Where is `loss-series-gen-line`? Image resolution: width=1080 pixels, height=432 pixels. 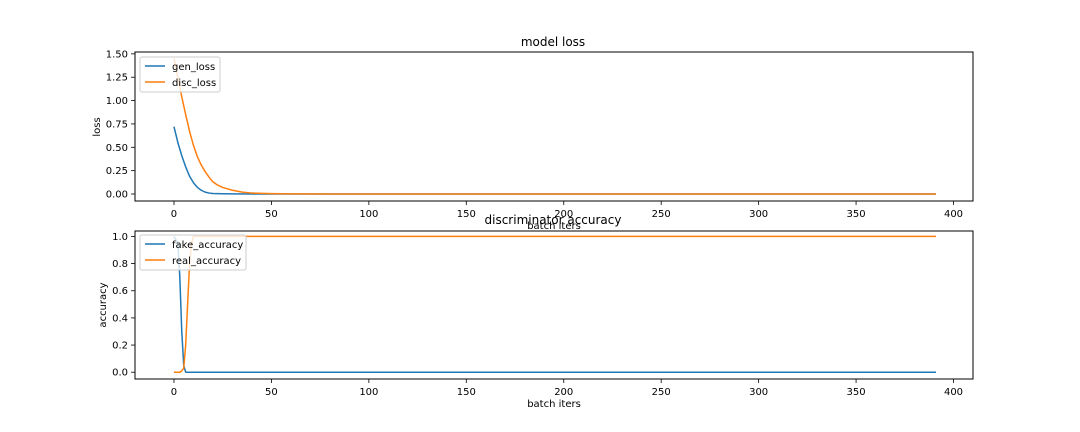
loss-series-gen-line is located at coordinates (554, 160).